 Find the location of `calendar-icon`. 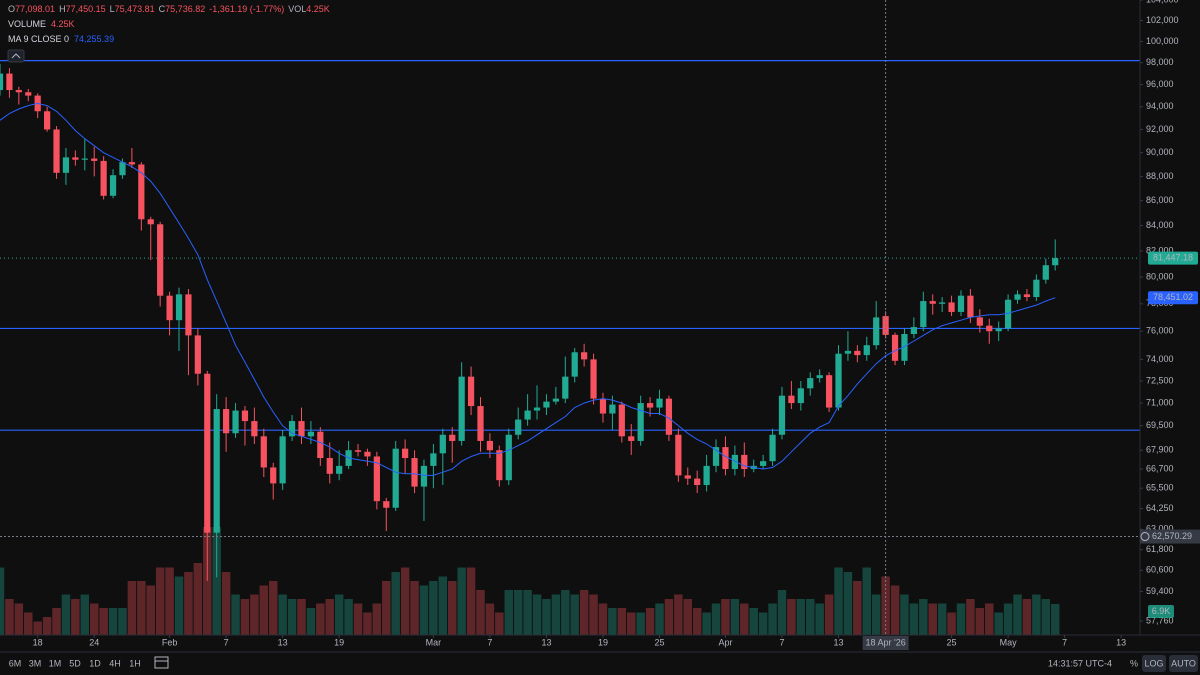

calendar-icon is located at coordinates (161, 662).